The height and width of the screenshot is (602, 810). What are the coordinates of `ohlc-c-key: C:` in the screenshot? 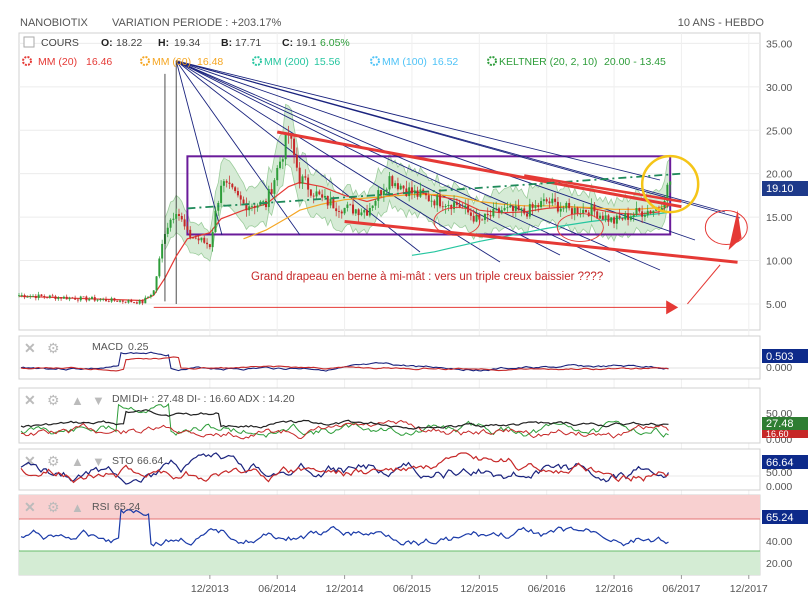 It's located at (287, 43).